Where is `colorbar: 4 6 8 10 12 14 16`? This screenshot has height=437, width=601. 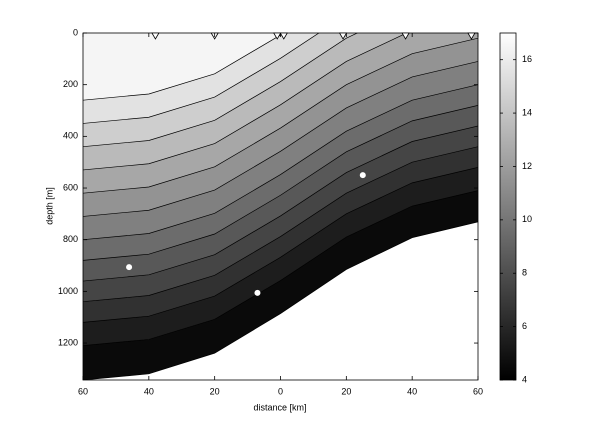 colorbar: 4 6 8 10 12 14 16 is located at coordinates (515, 208).